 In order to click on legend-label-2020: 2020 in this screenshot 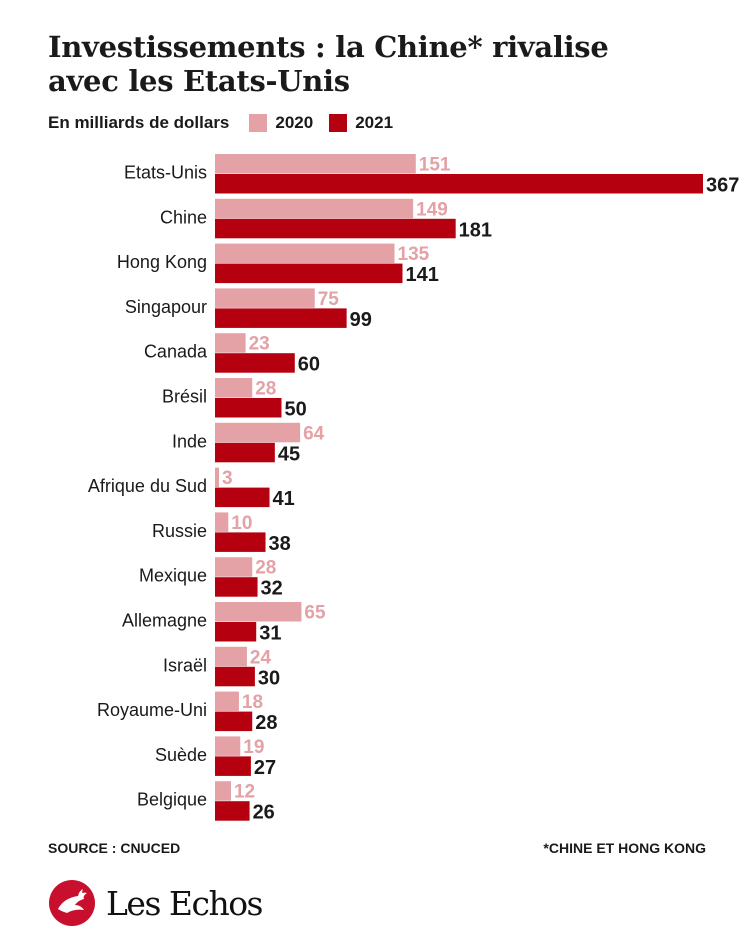, I will do `click(294, 122)`.